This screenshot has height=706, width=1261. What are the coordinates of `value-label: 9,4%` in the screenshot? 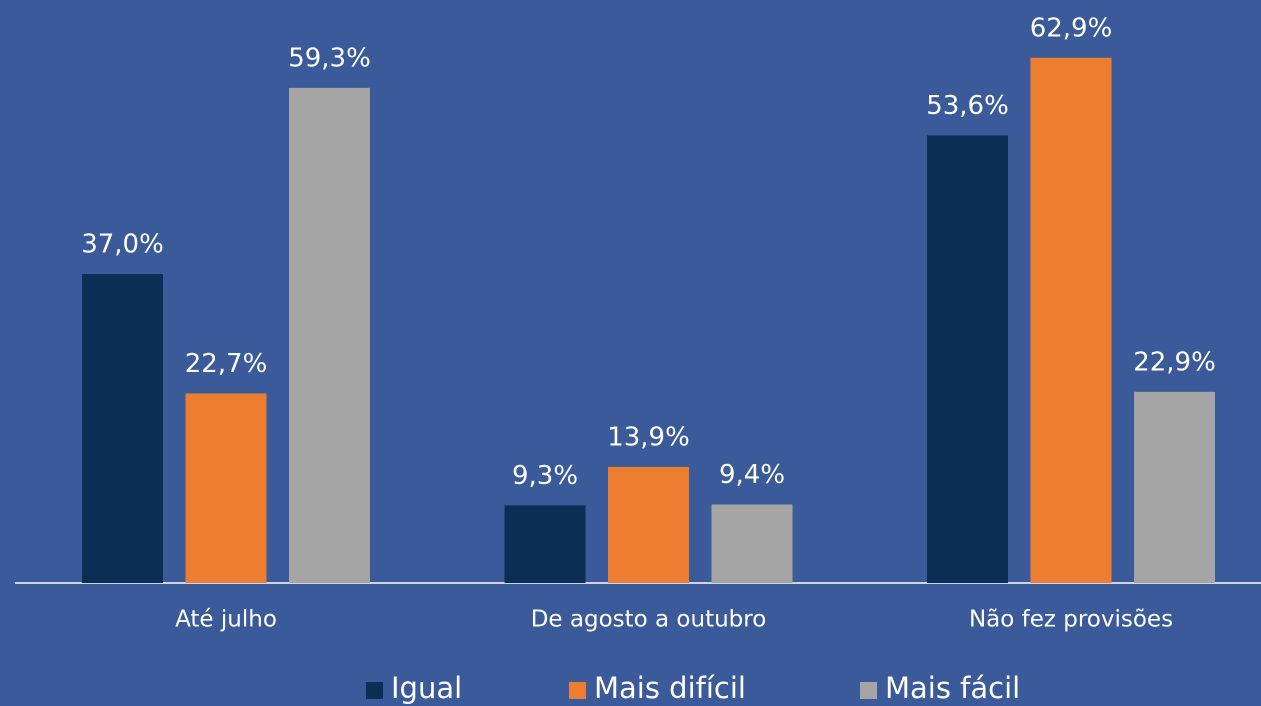 It's located at (752, 475).